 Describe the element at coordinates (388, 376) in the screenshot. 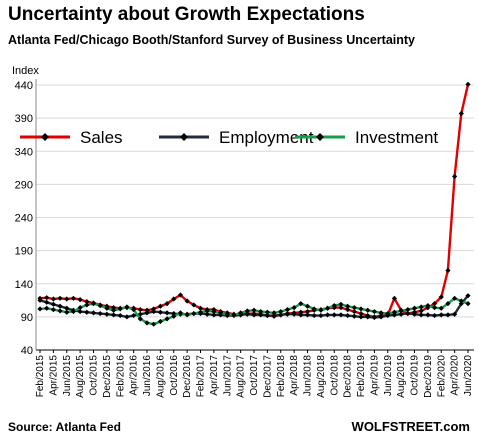

I see `x-tick-label: Jun/2019` at that location.